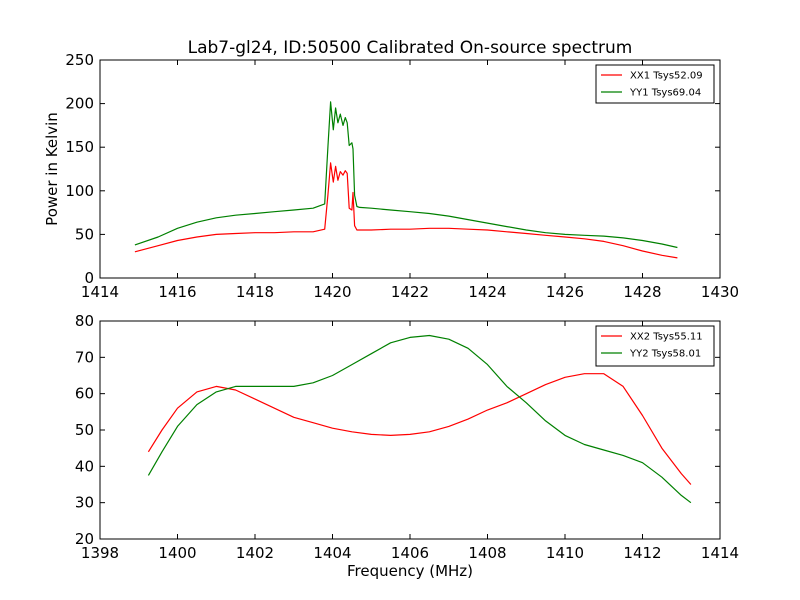 The height and width of the screenshot is (600, 800). What do you see at coordinates (100, 553) in the screenshot?
I see `x-tick-label: 1398` at bounding box center [100, 553].